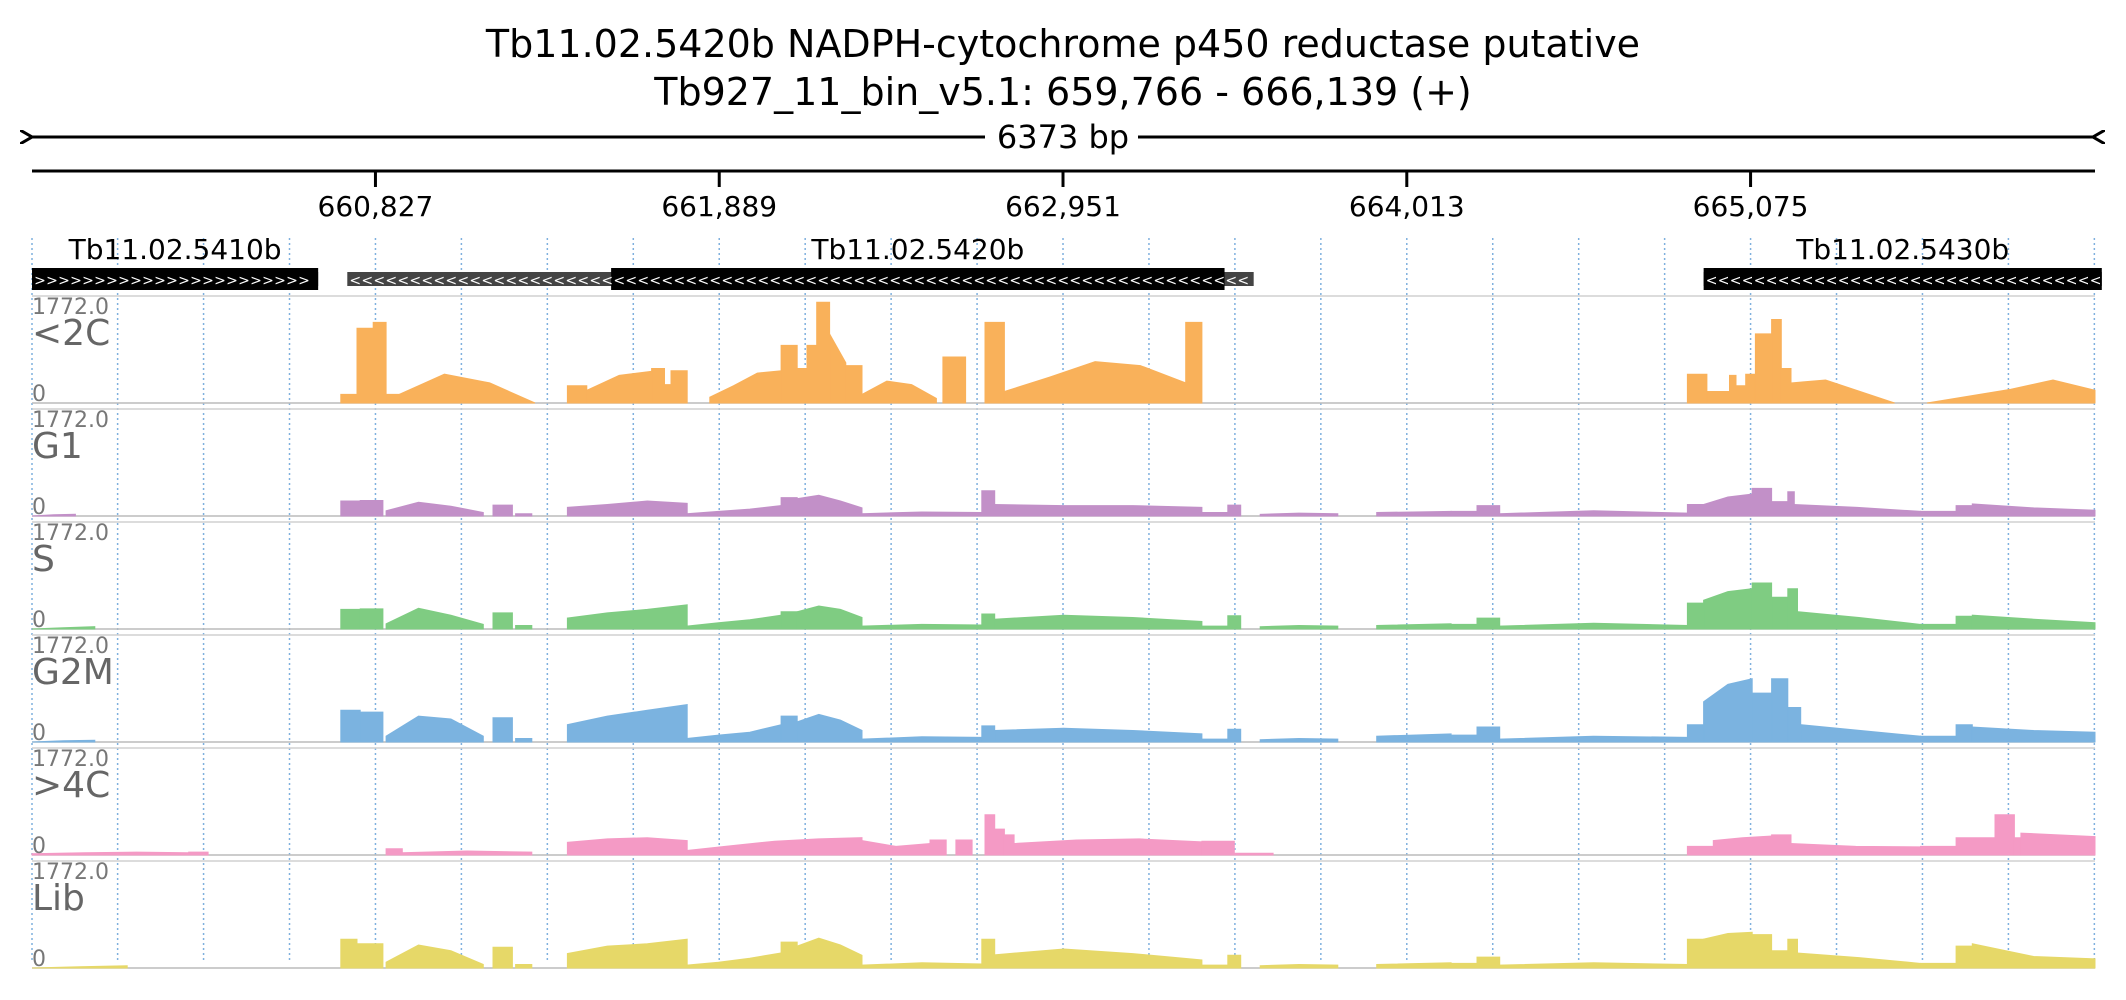 This screenshot has height=1000, width=2126. What do you see at coordinates (1062, 92) in the screenshot?
I see `locus-label: Tb927_11_bin_v5.1: 659,766 - 666,139 (+)` at bounding box center [1062, 92].